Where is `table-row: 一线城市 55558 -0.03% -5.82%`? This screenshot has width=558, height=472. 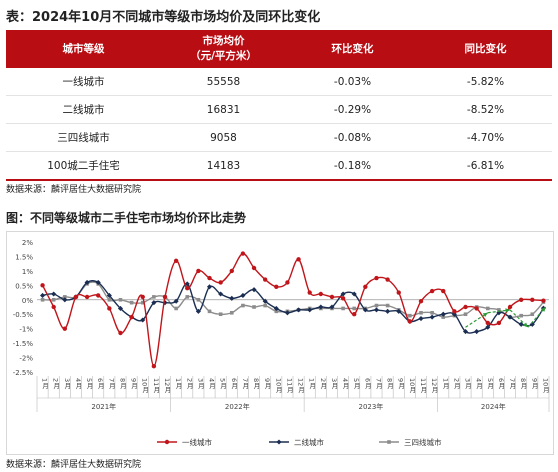 table-row: 一线城市 55558 -0.03% -5.82% is located at coordinates (279, 82).